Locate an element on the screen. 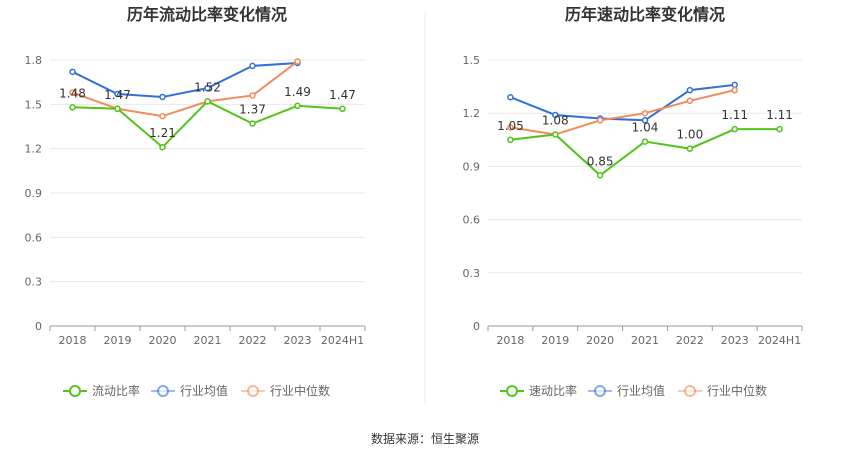 The image size is (850, 459). data-label: 1.48 is located at coordinates (72, 93).